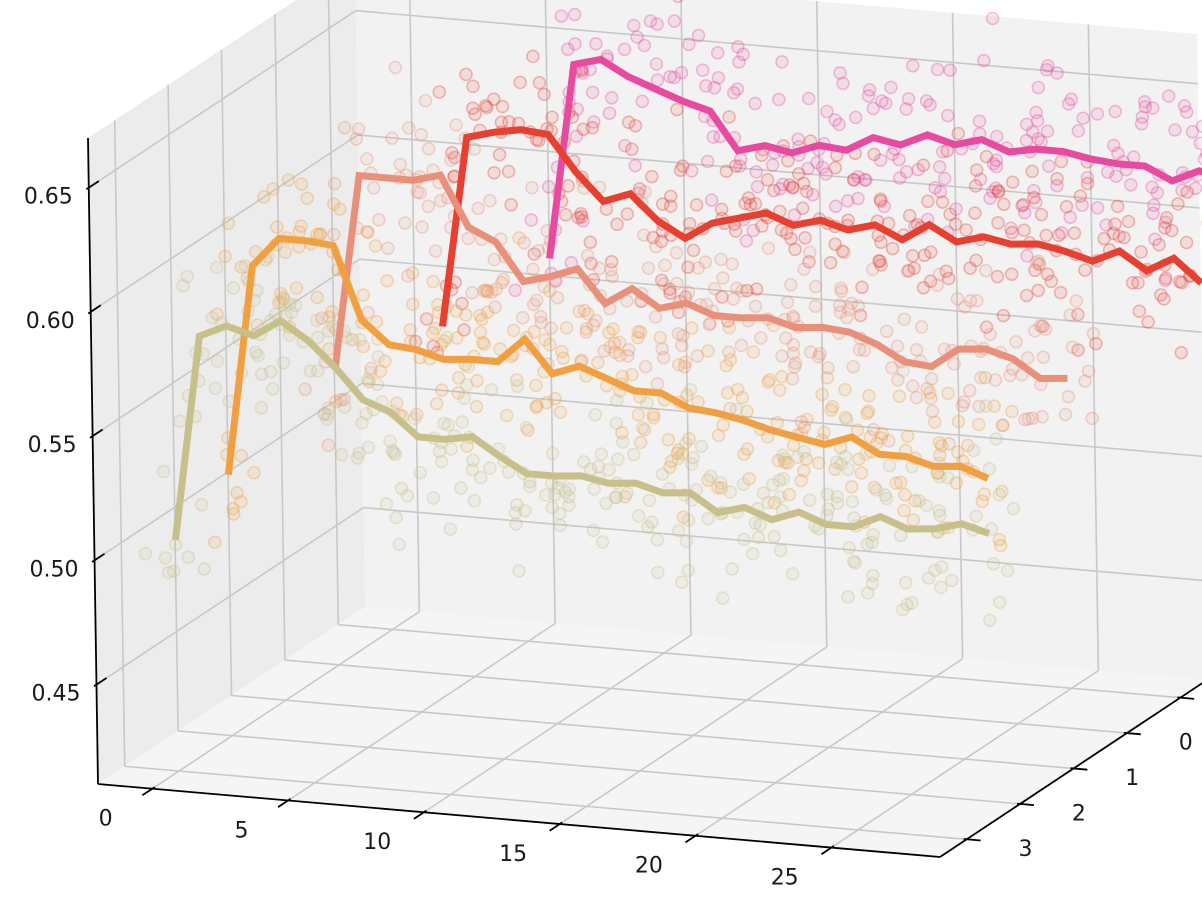 The image size is (1202, 924). What do you see at coordinates (957, 335) in the screenshot?
I see `grid-x-back` at bounding box center [957, 335].